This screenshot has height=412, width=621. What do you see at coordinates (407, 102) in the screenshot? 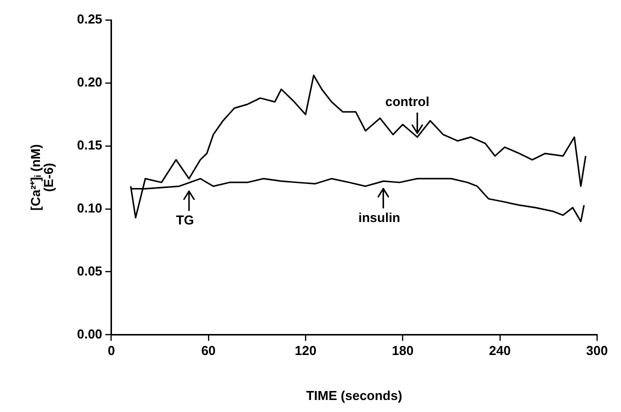
I see `annotation: control` at bounding box center [407, 102].